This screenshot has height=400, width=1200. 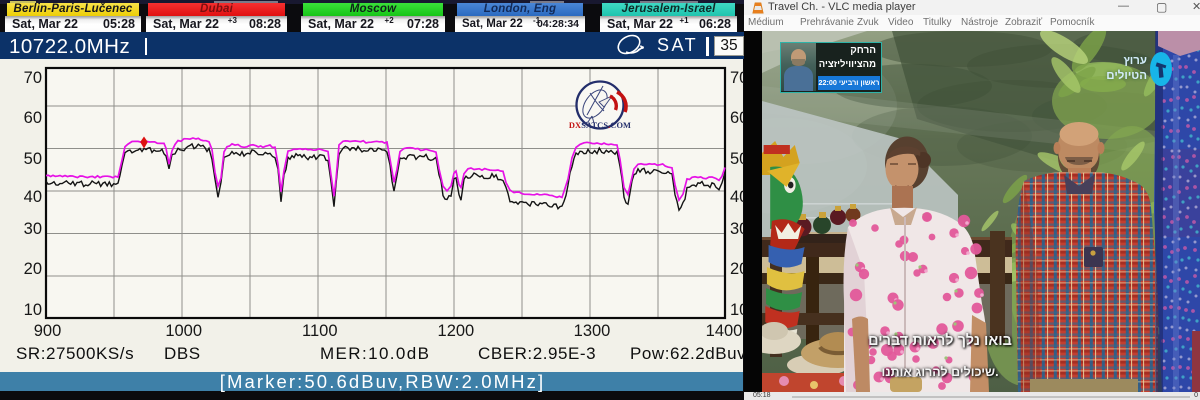 What do you see at coordinates (319, 331) in the screenshot?
I see `svg-text: 1100` at bounding box center [319, 331].